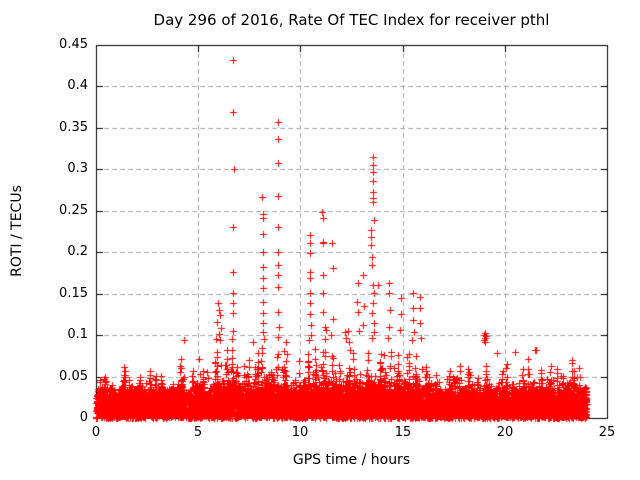 This screenshot has width=640, height=480. What do you see at coordinates (77, 168) in the screenshot?
I see `y-tick-label: 0.3` at bounding box center [77, 168].